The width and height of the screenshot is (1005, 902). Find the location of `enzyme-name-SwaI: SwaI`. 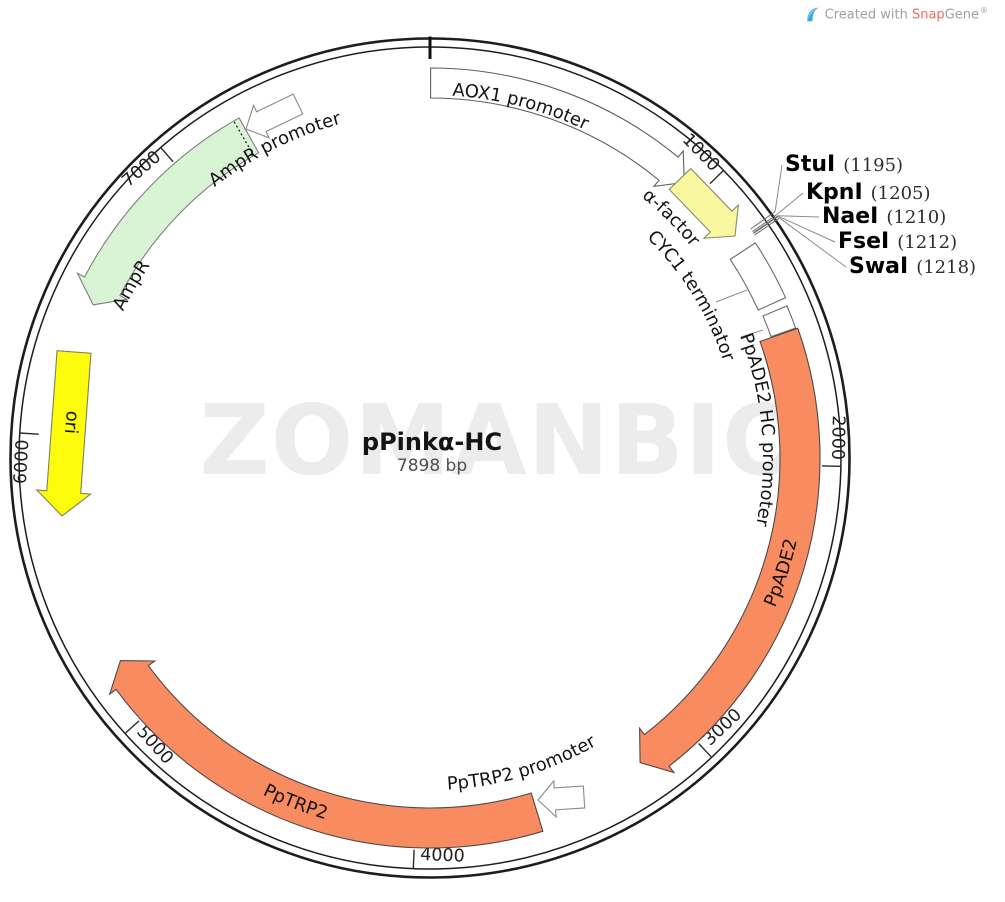

enzyme-name-SwaI: SwaI is located at coordinates (878, 266).